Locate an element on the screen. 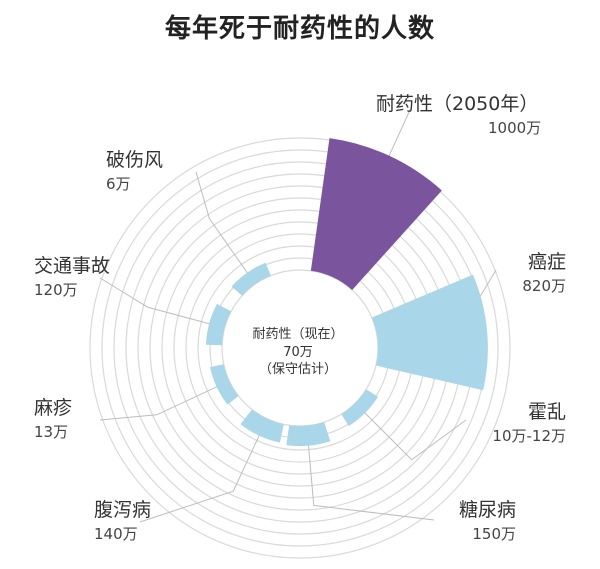 The height and width of the screenshot is (569, 600). center-label: 耐药性（现在） 70万 （保守估计） is located at coordinates (298, 352).